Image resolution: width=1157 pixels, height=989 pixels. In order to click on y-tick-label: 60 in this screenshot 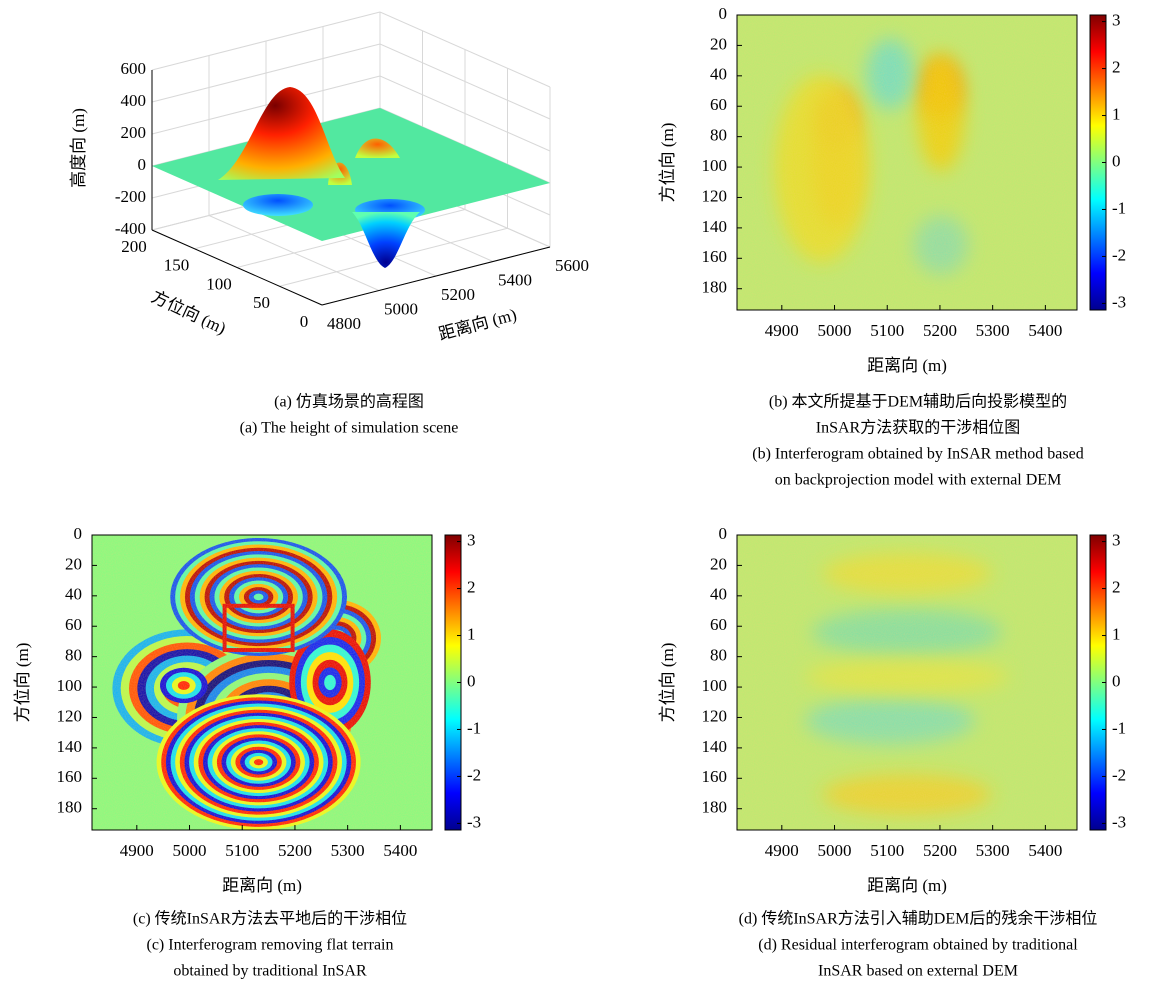, I will do `click(718, 104)`.